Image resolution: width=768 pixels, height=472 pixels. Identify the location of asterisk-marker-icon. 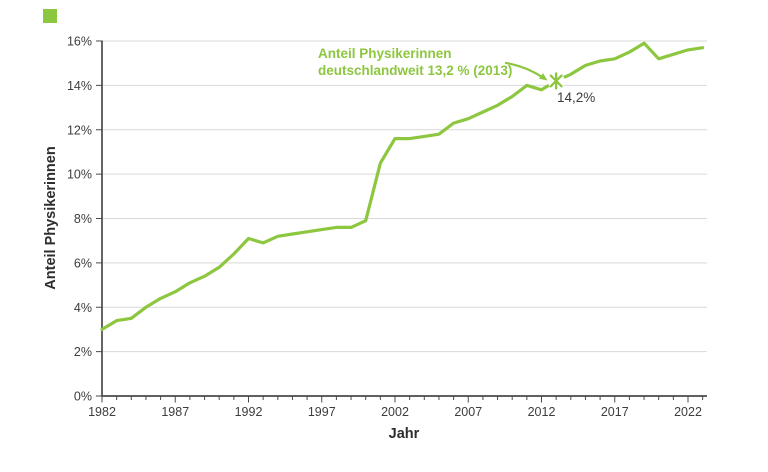
(556, 81).